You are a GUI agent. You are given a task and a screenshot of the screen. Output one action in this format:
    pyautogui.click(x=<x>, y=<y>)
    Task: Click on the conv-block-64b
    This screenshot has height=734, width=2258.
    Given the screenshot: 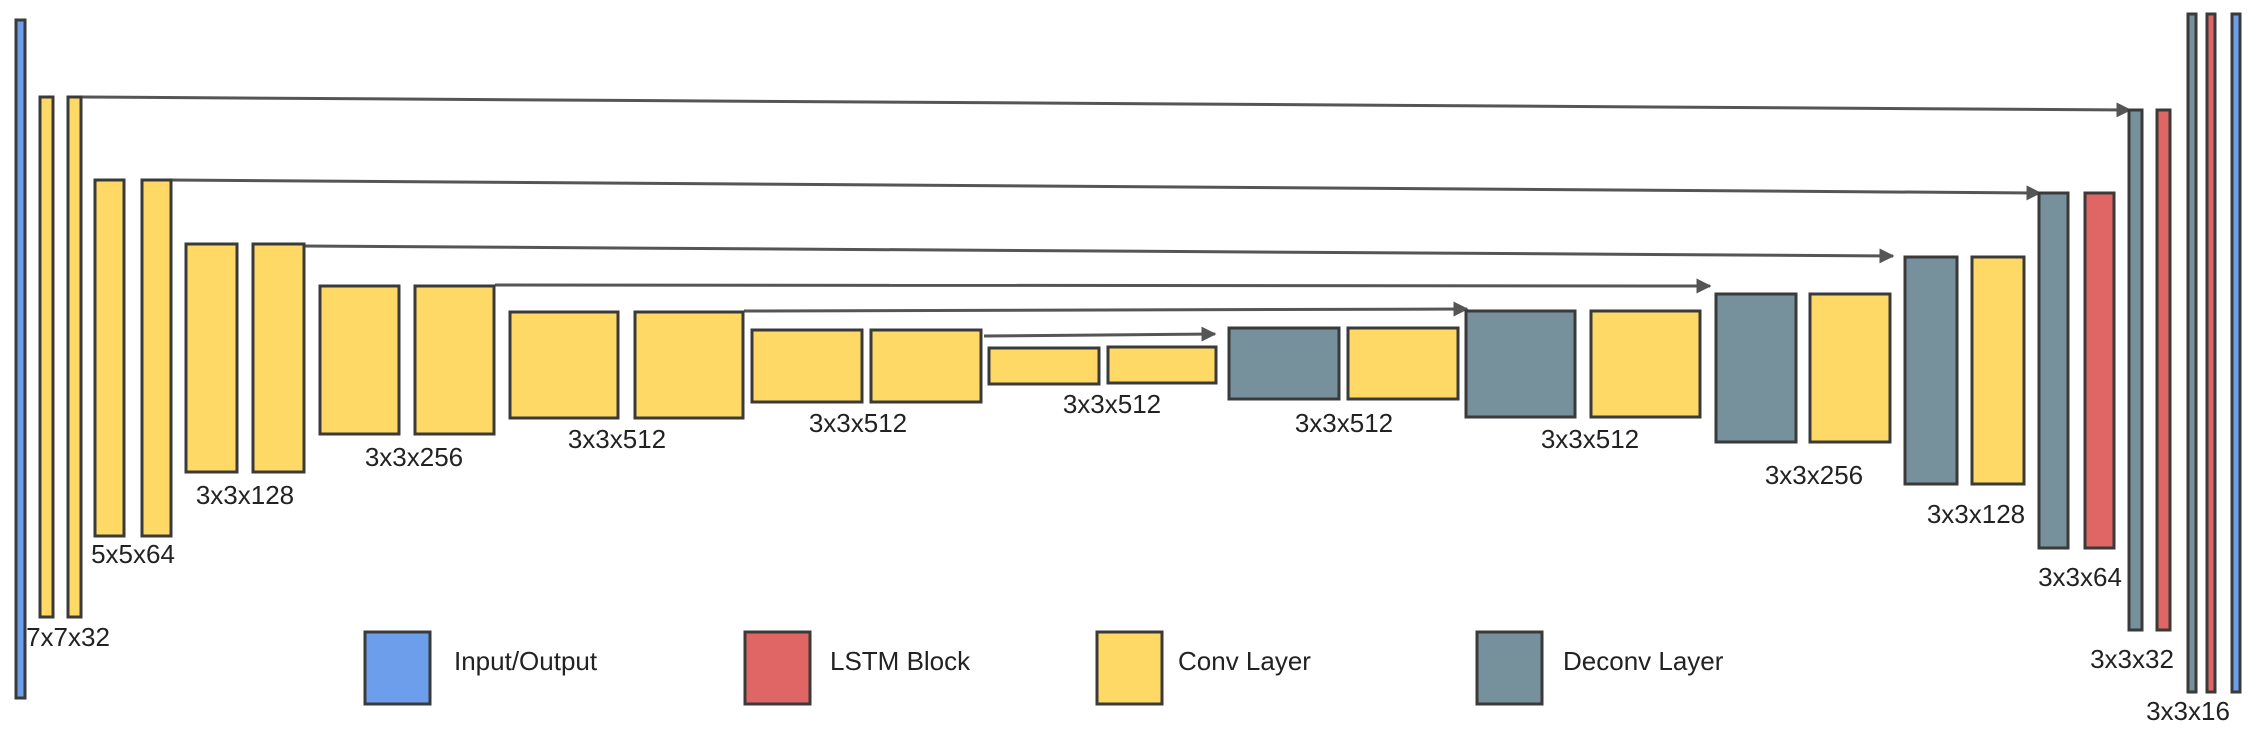 What is the action you would take?
    pyautogui.click(x=156, y=358)
    